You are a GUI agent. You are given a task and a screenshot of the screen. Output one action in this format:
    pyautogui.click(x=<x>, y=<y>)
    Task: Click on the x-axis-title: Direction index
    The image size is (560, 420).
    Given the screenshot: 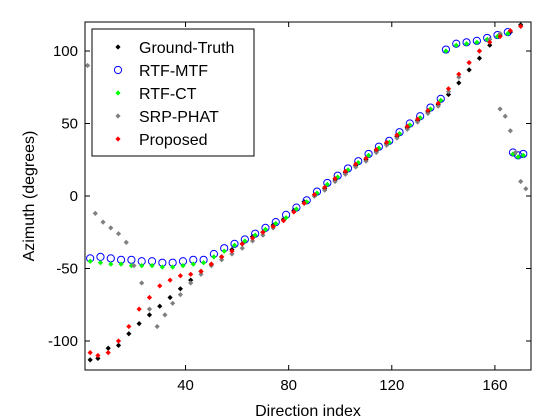 What is the action you would take?
    pyautogui.click(x=308, y=411)
    